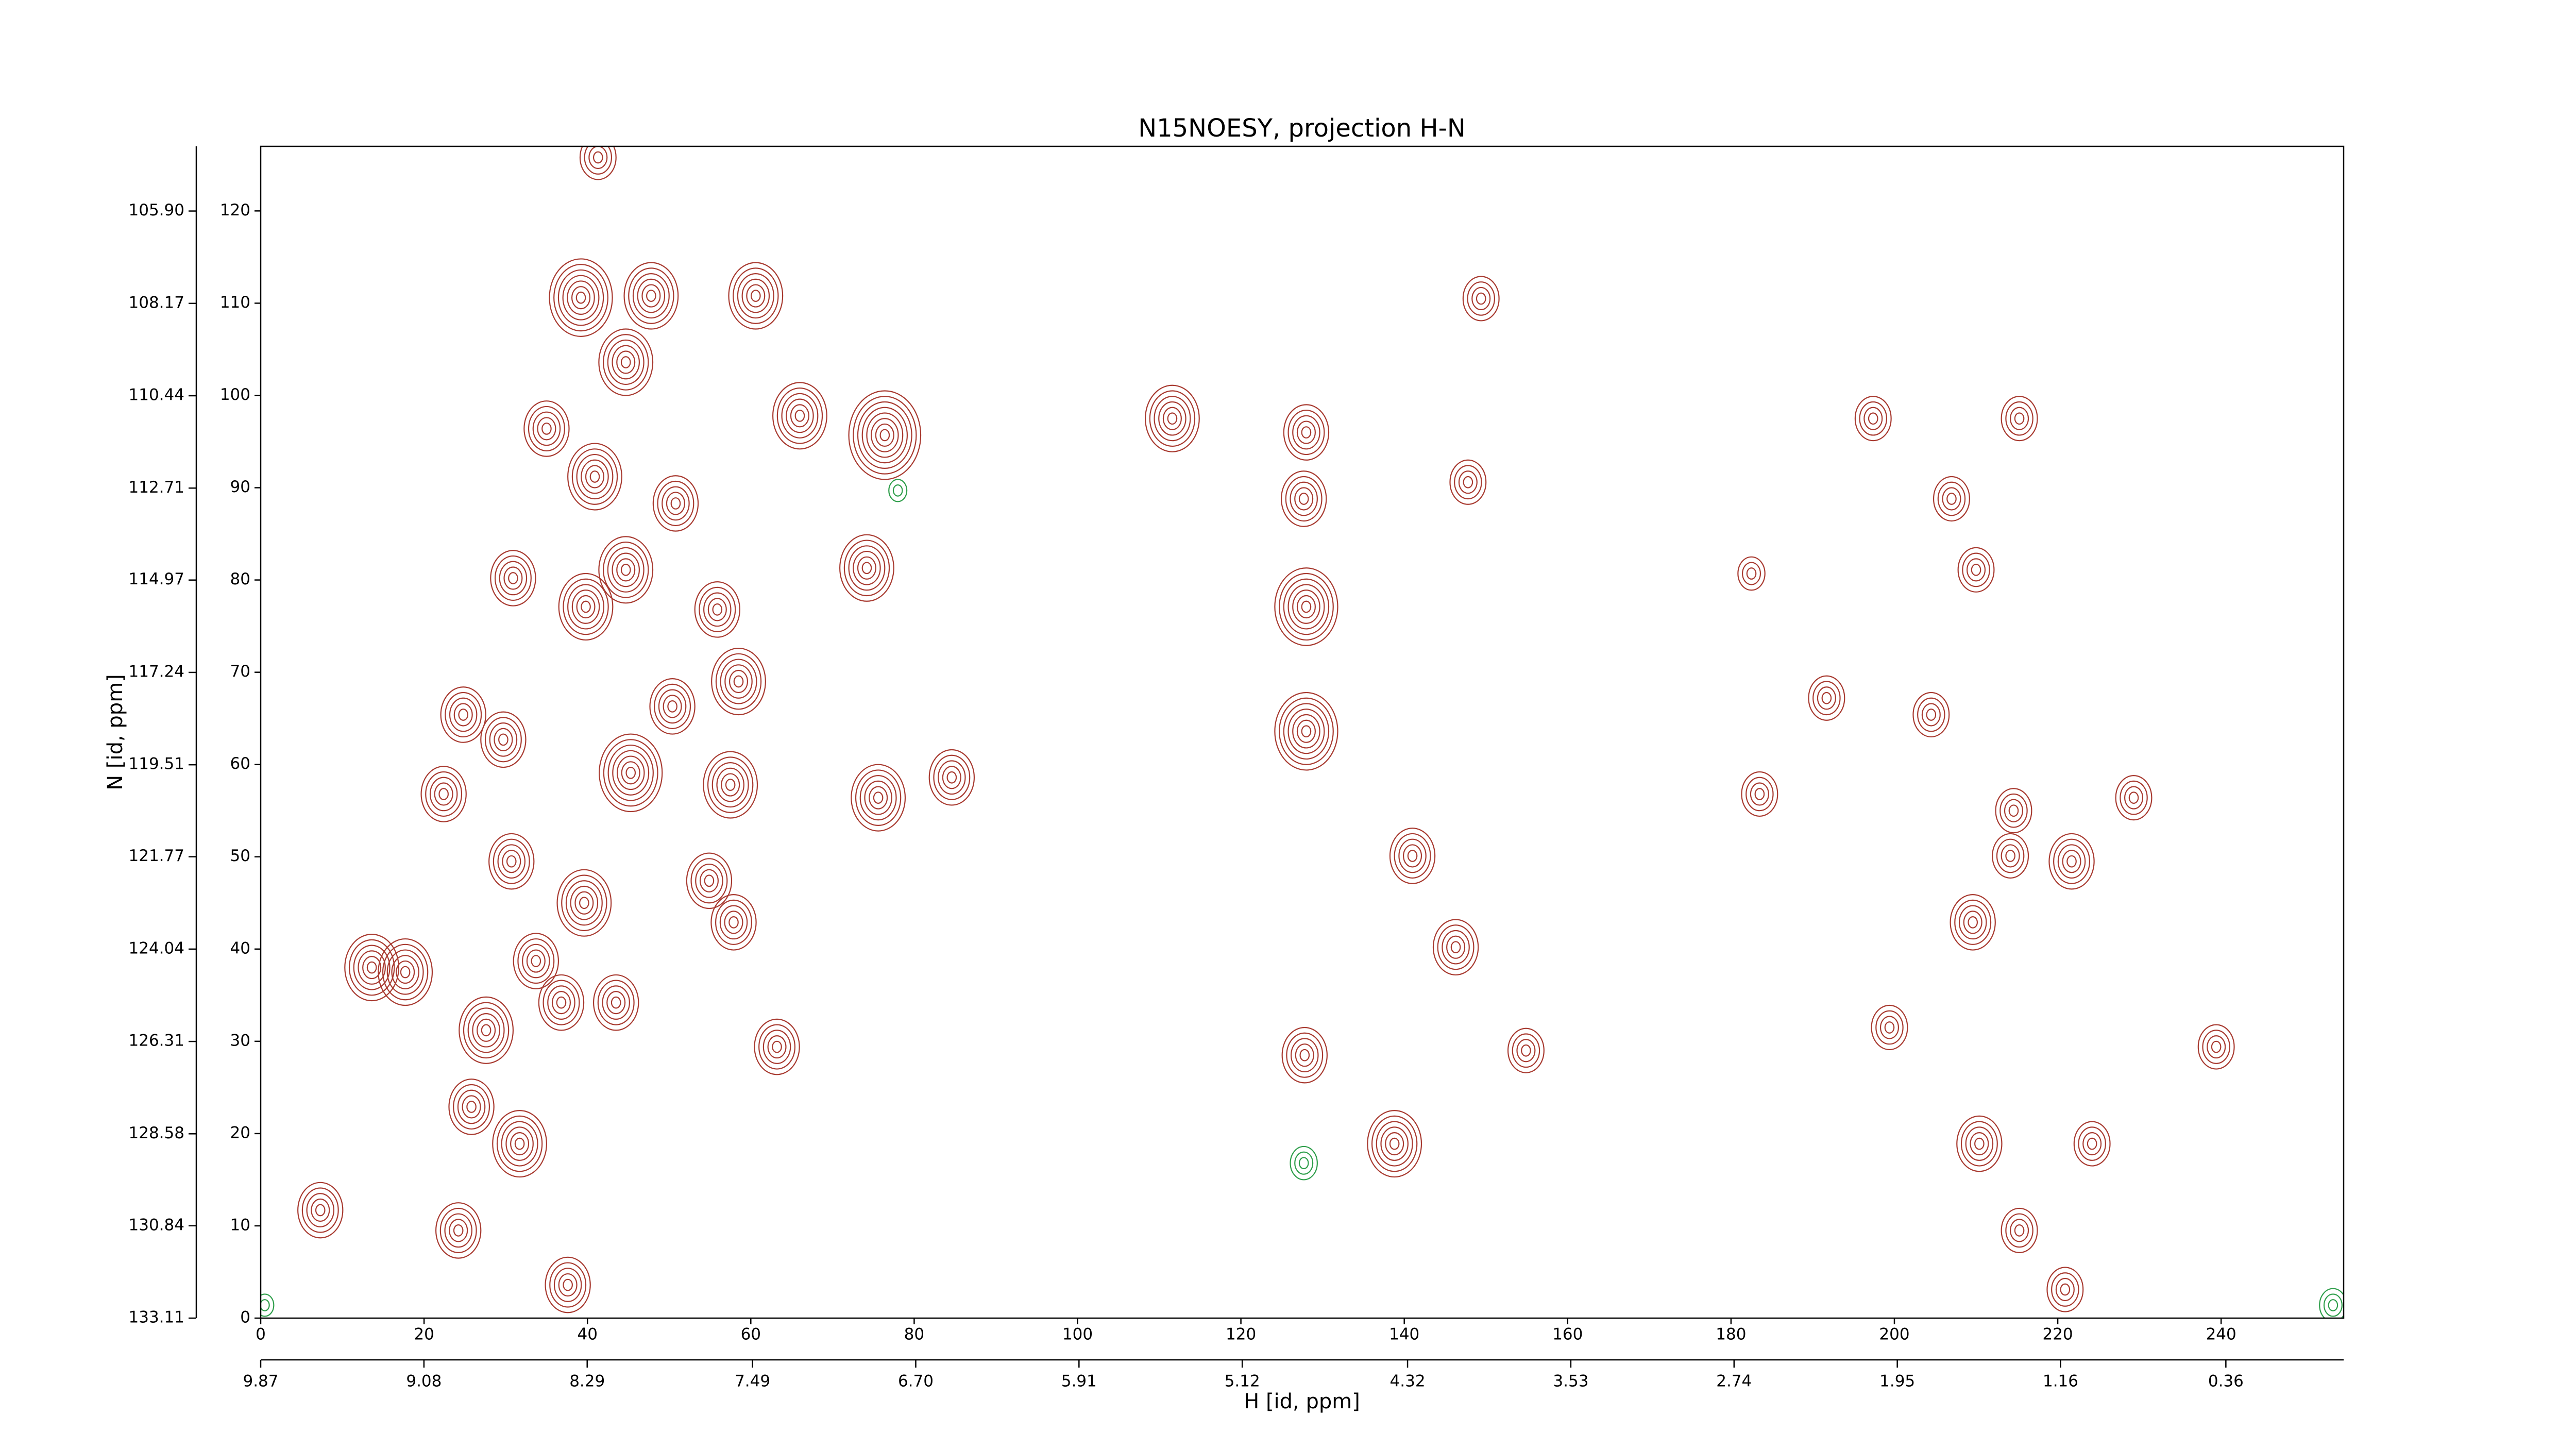  What do you see at coordinates (752, 1381) in the screenshot?
I see `x2-tick-label: 7.49` at bounding box center [752, 1381].